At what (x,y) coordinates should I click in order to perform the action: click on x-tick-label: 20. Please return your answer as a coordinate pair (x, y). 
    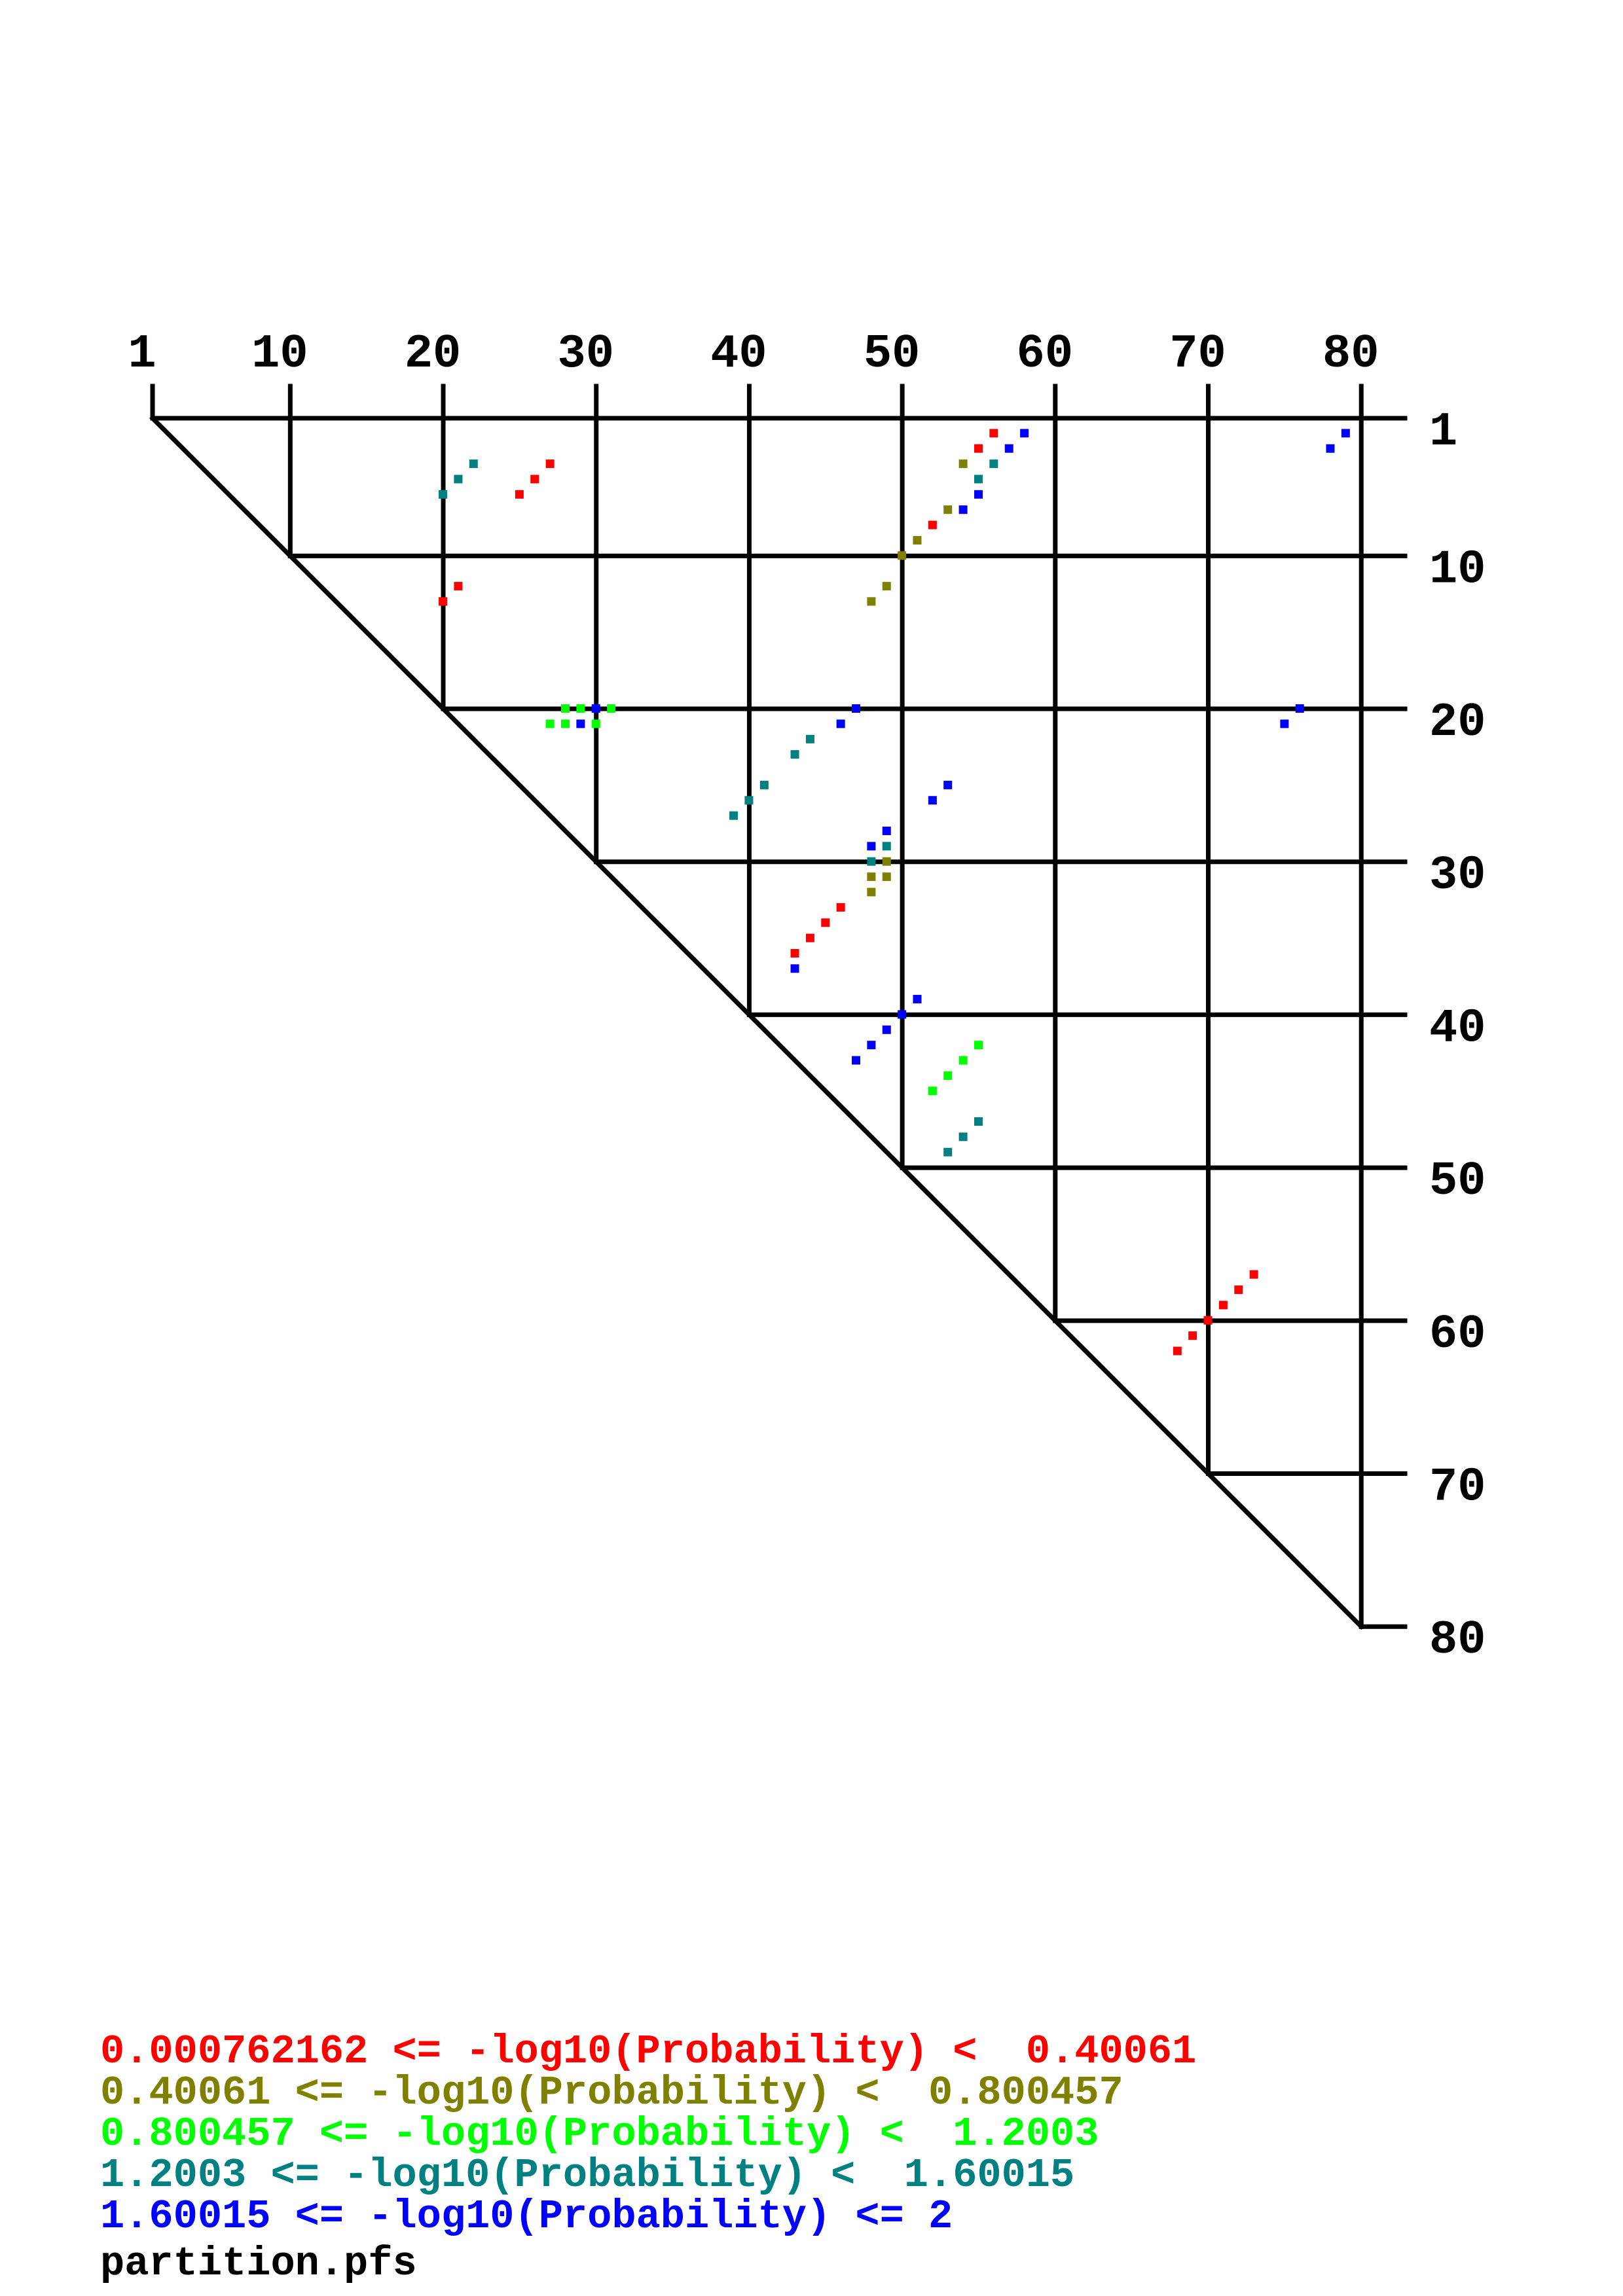
    Looking at the image, I should click on (433, 354).